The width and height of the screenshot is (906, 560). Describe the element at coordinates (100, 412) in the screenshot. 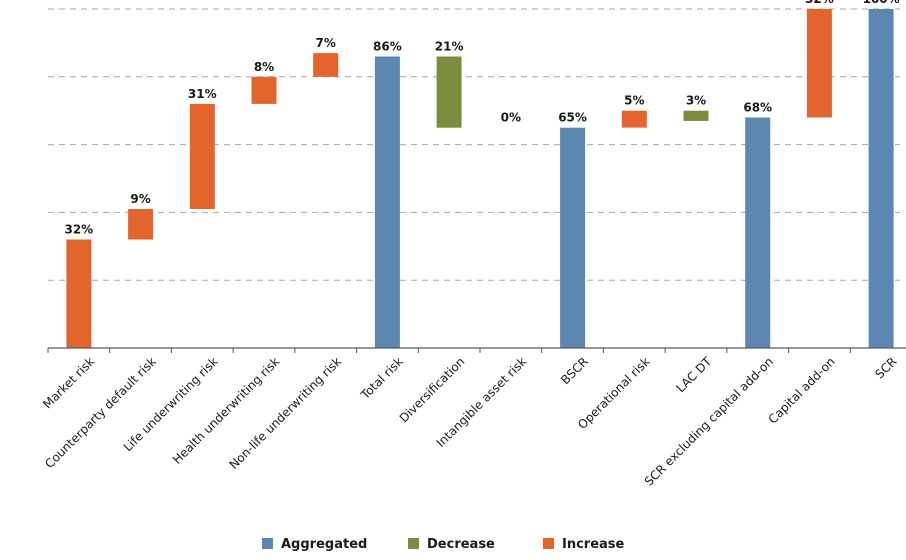

I see `x-tick-label: Counterparty default risk` at that location.